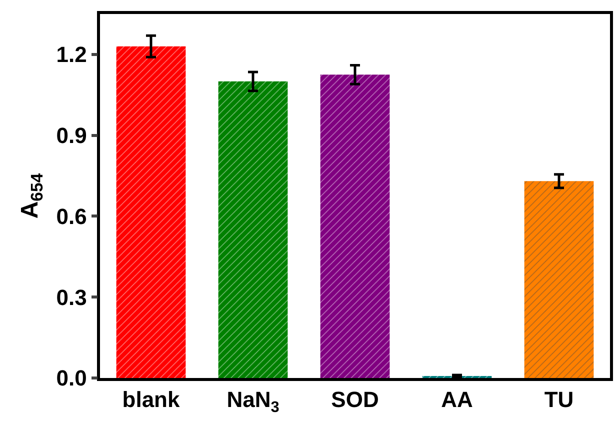  What do you see at coordinates (71, 297) in the screenshot?
I see `y-tick-label: 0.3` at bounding box center [71, 297].